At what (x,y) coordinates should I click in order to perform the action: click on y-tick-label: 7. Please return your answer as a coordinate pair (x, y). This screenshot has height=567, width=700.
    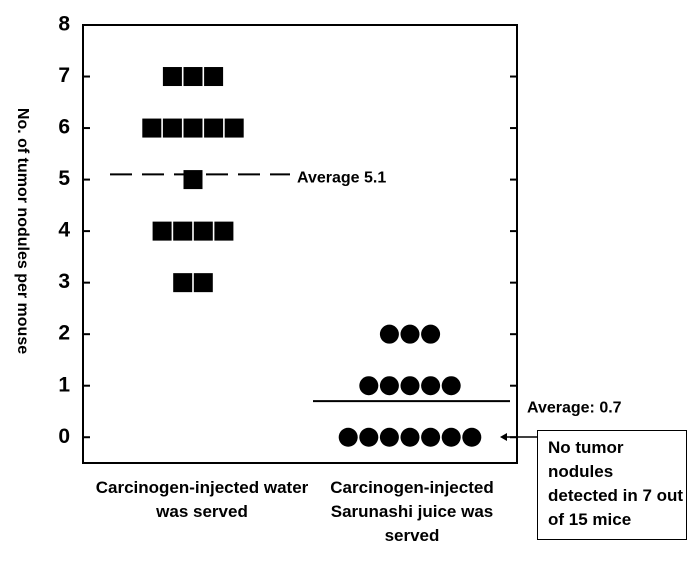
    Looking at the image, I should click on (64, 75).